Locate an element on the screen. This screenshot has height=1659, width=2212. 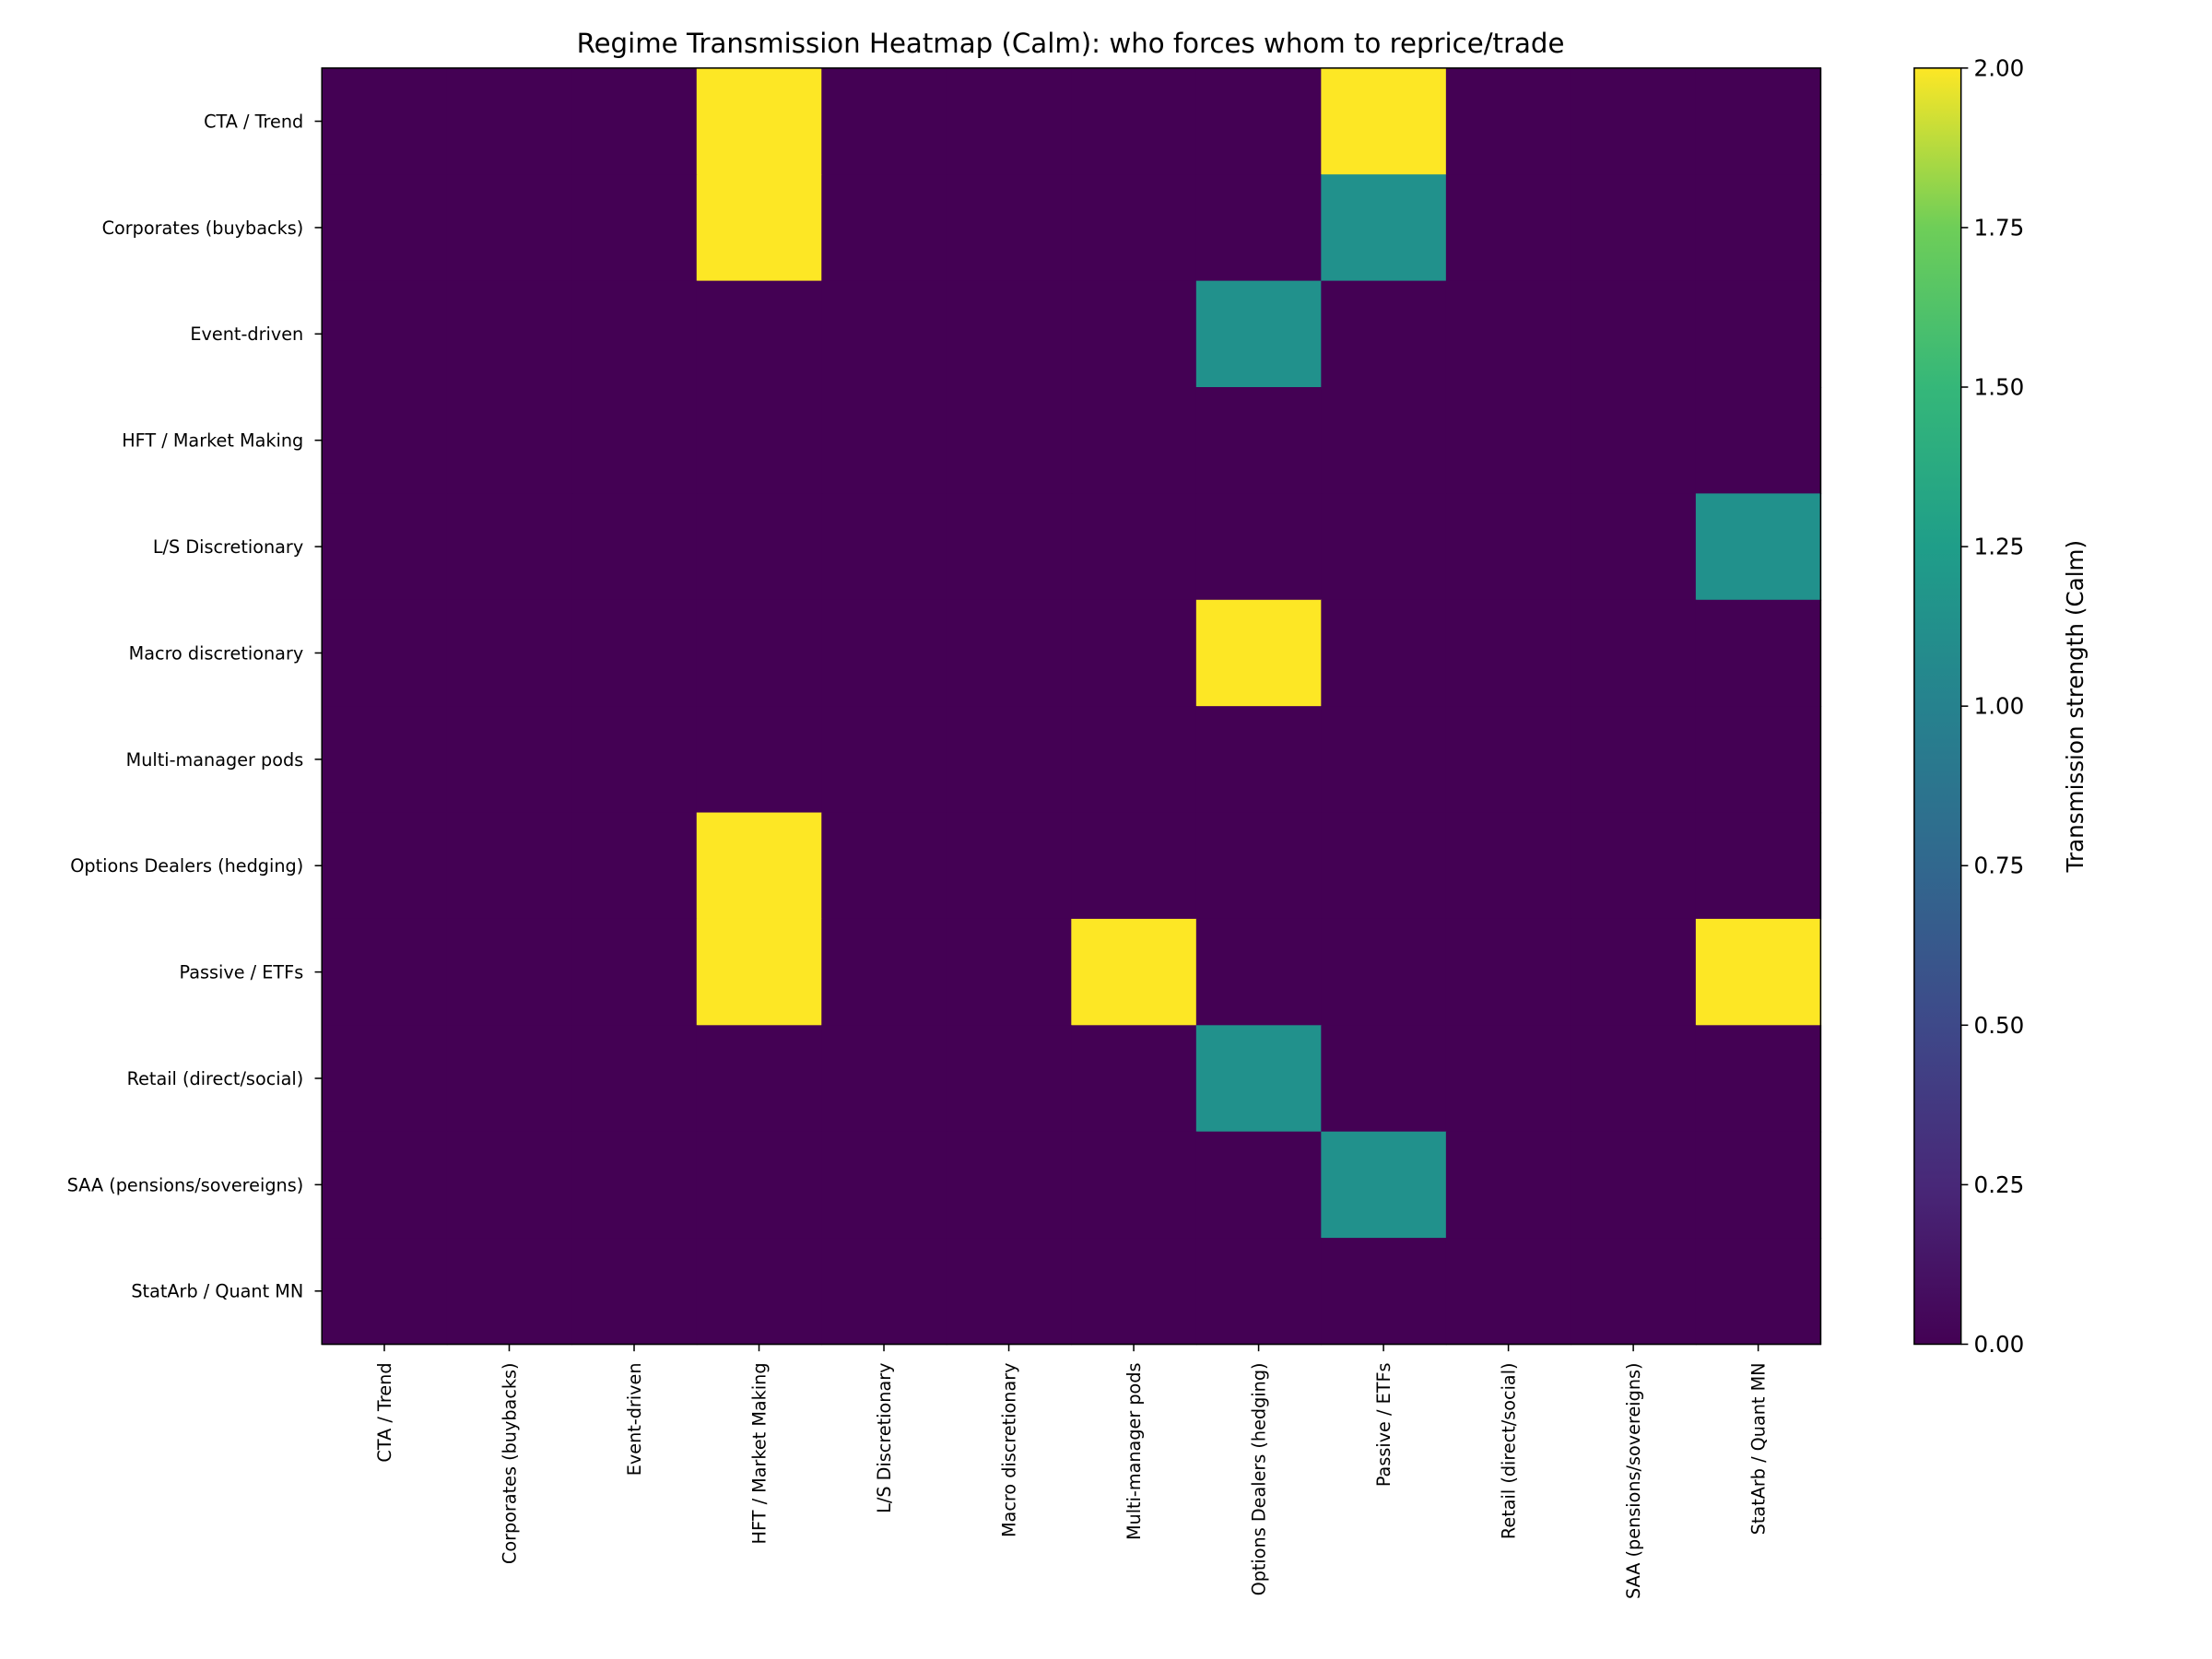
y-tick-label: HFT / Market Making is located at coordinates (212, 441).